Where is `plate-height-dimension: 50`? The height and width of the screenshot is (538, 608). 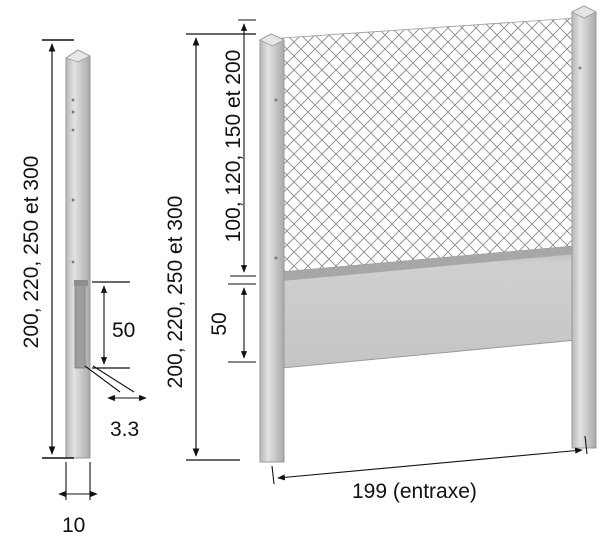 plate-height-dimension: 50 is located at coordinates (232, 323).